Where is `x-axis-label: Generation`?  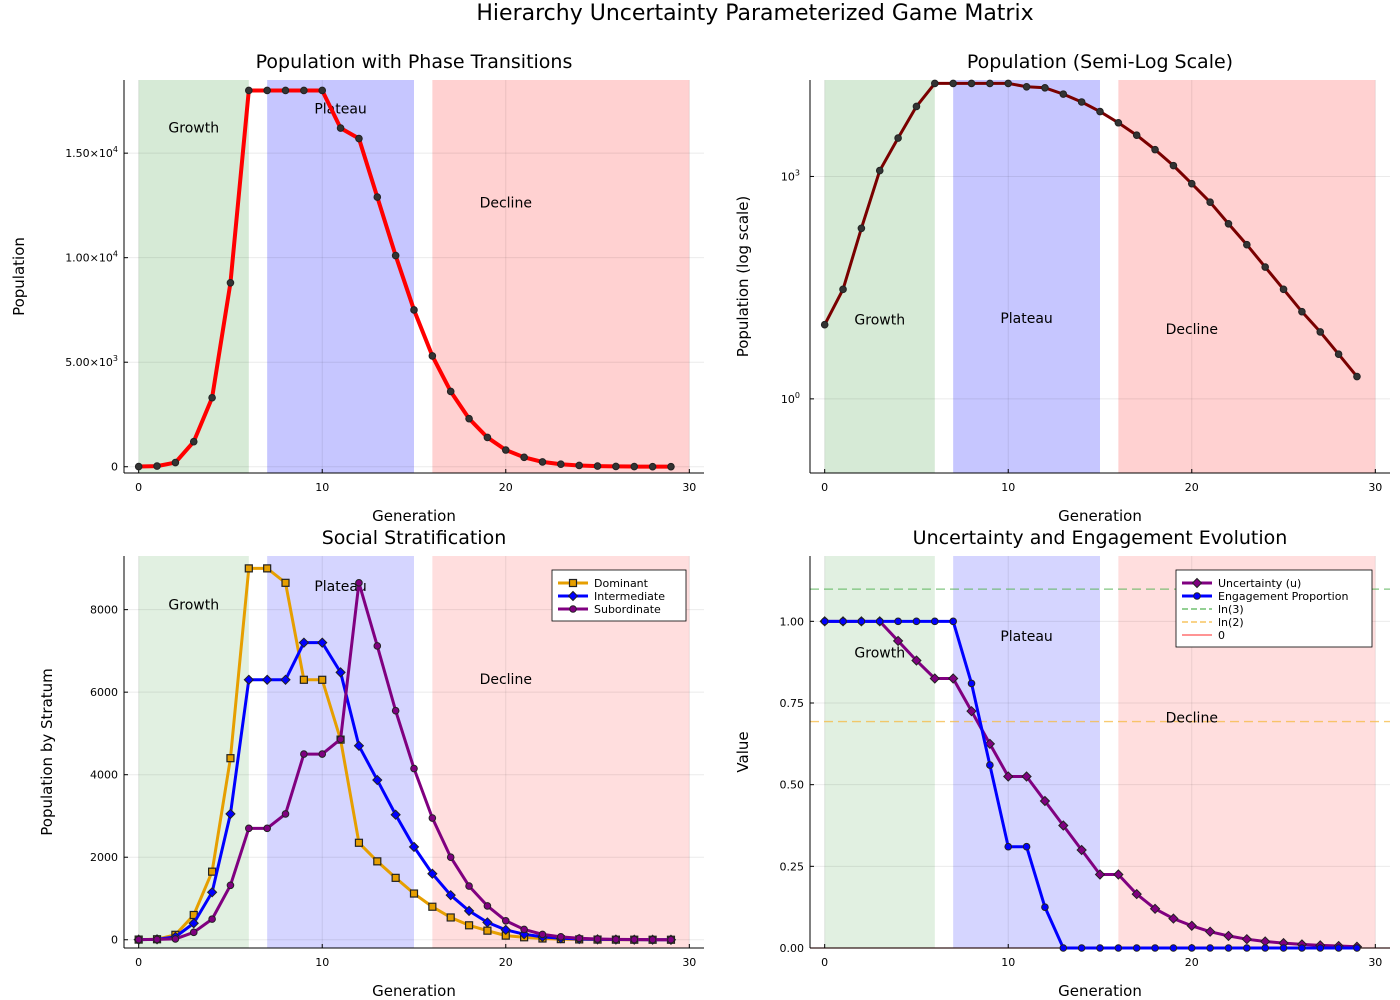
x-axis-label: Generation is located at coordinates (1100, 516).